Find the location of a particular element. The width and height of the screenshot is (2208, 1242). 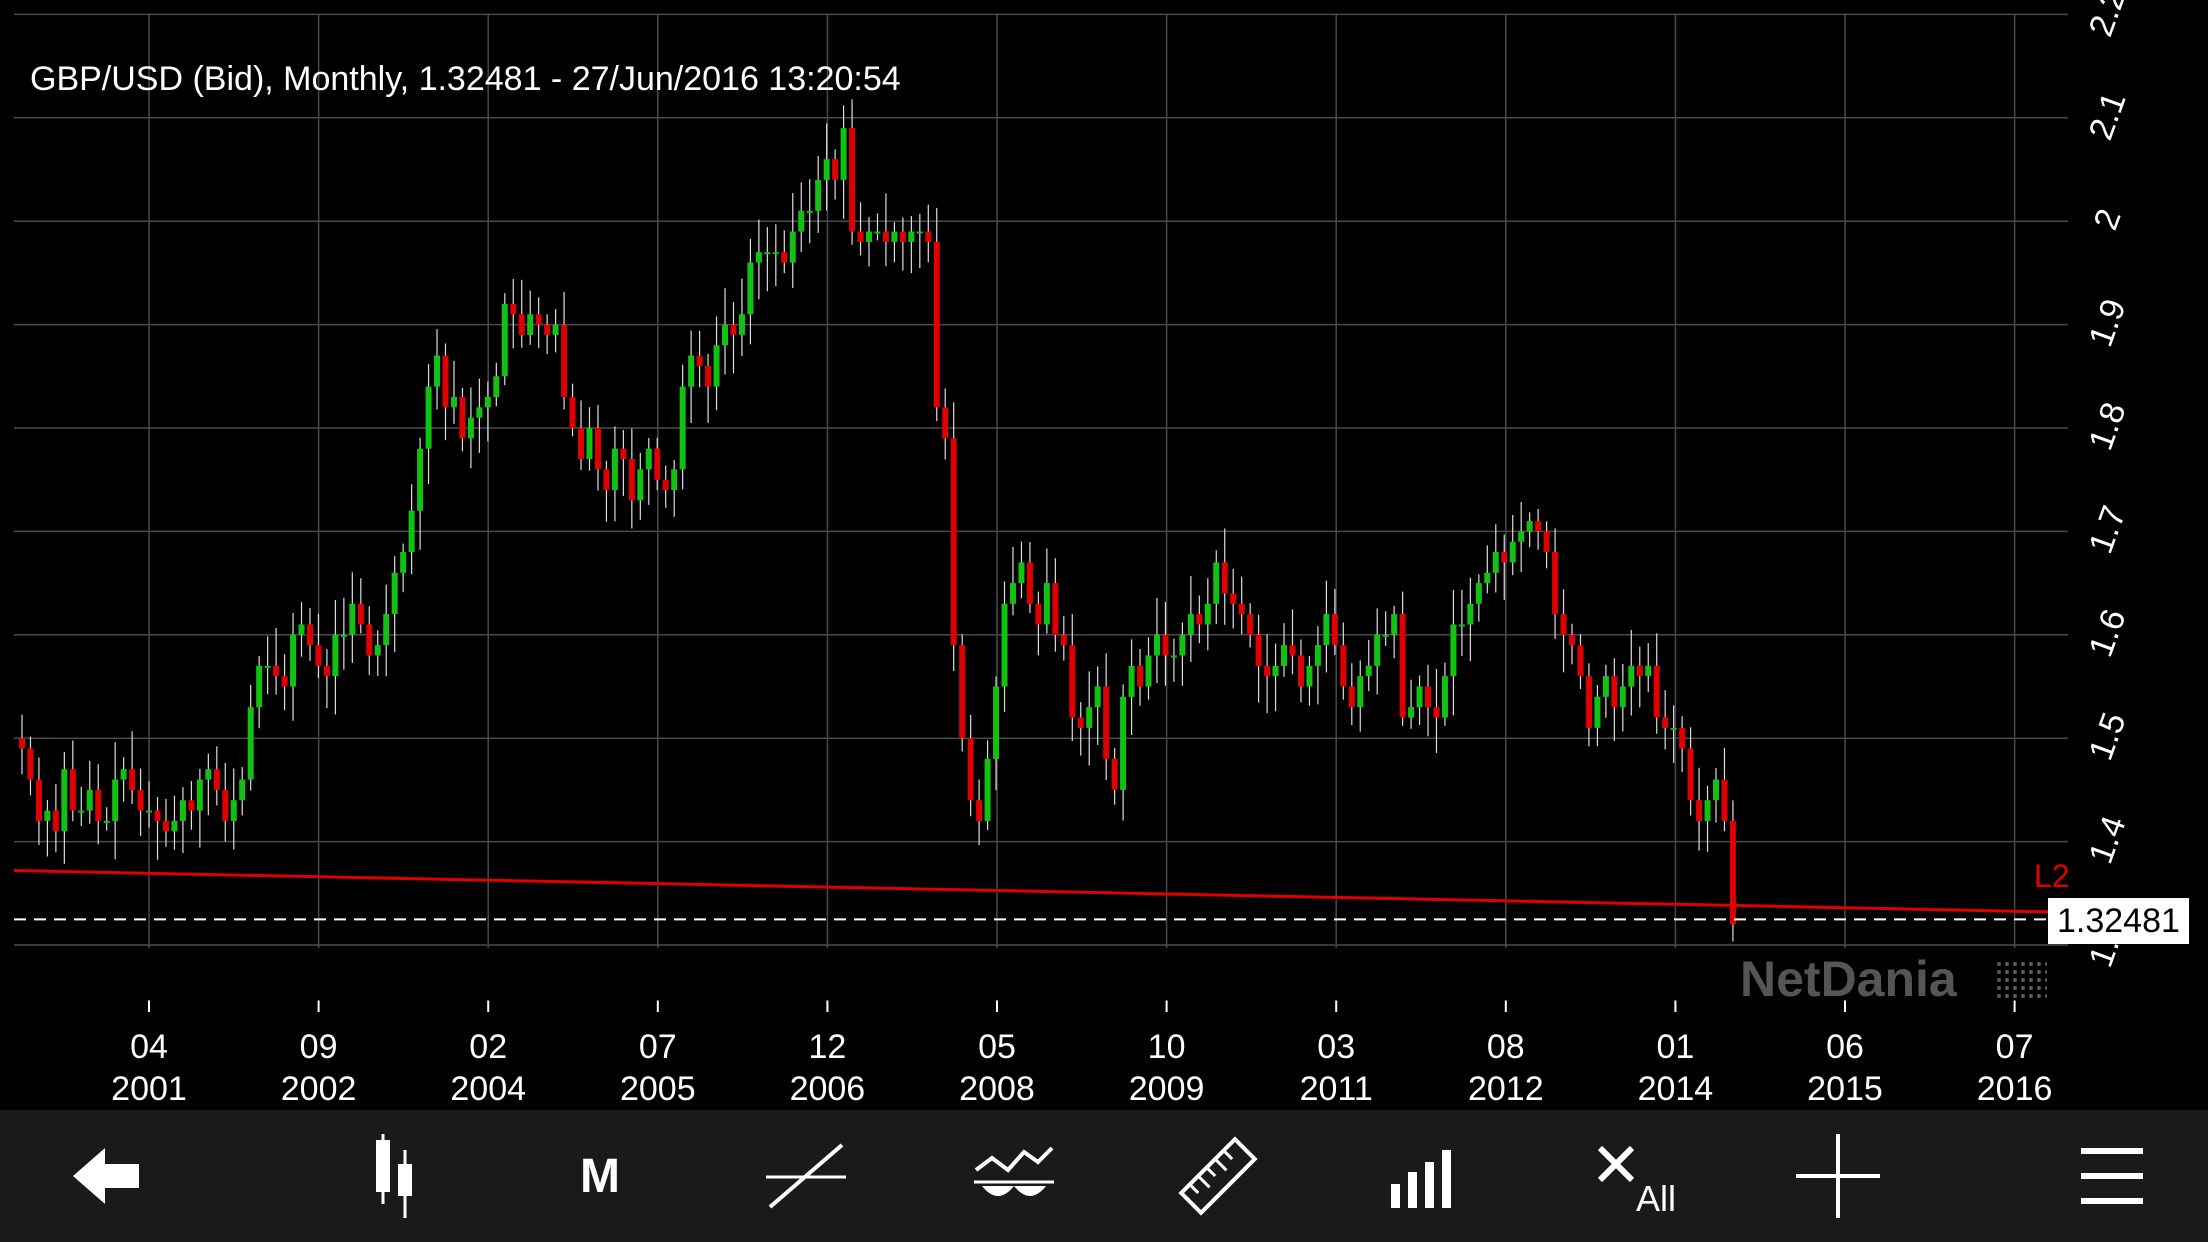

delete-all-button: All is located at coordinates (1634, 1176).